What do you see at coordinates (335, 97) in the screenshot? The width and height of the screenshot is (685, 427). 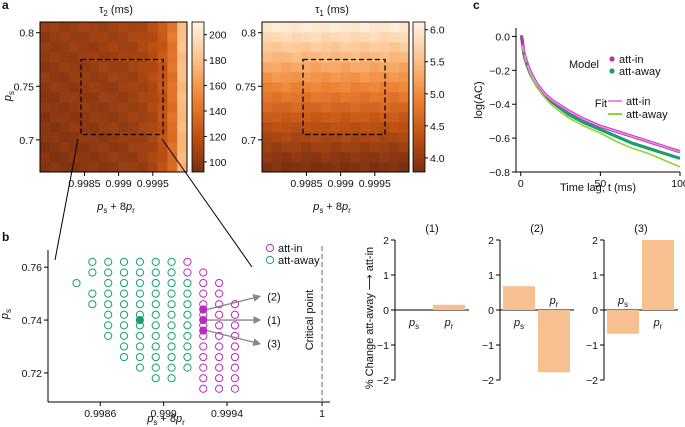 I see `heatmap-tau1-frame` at bounding box center [335, 97].